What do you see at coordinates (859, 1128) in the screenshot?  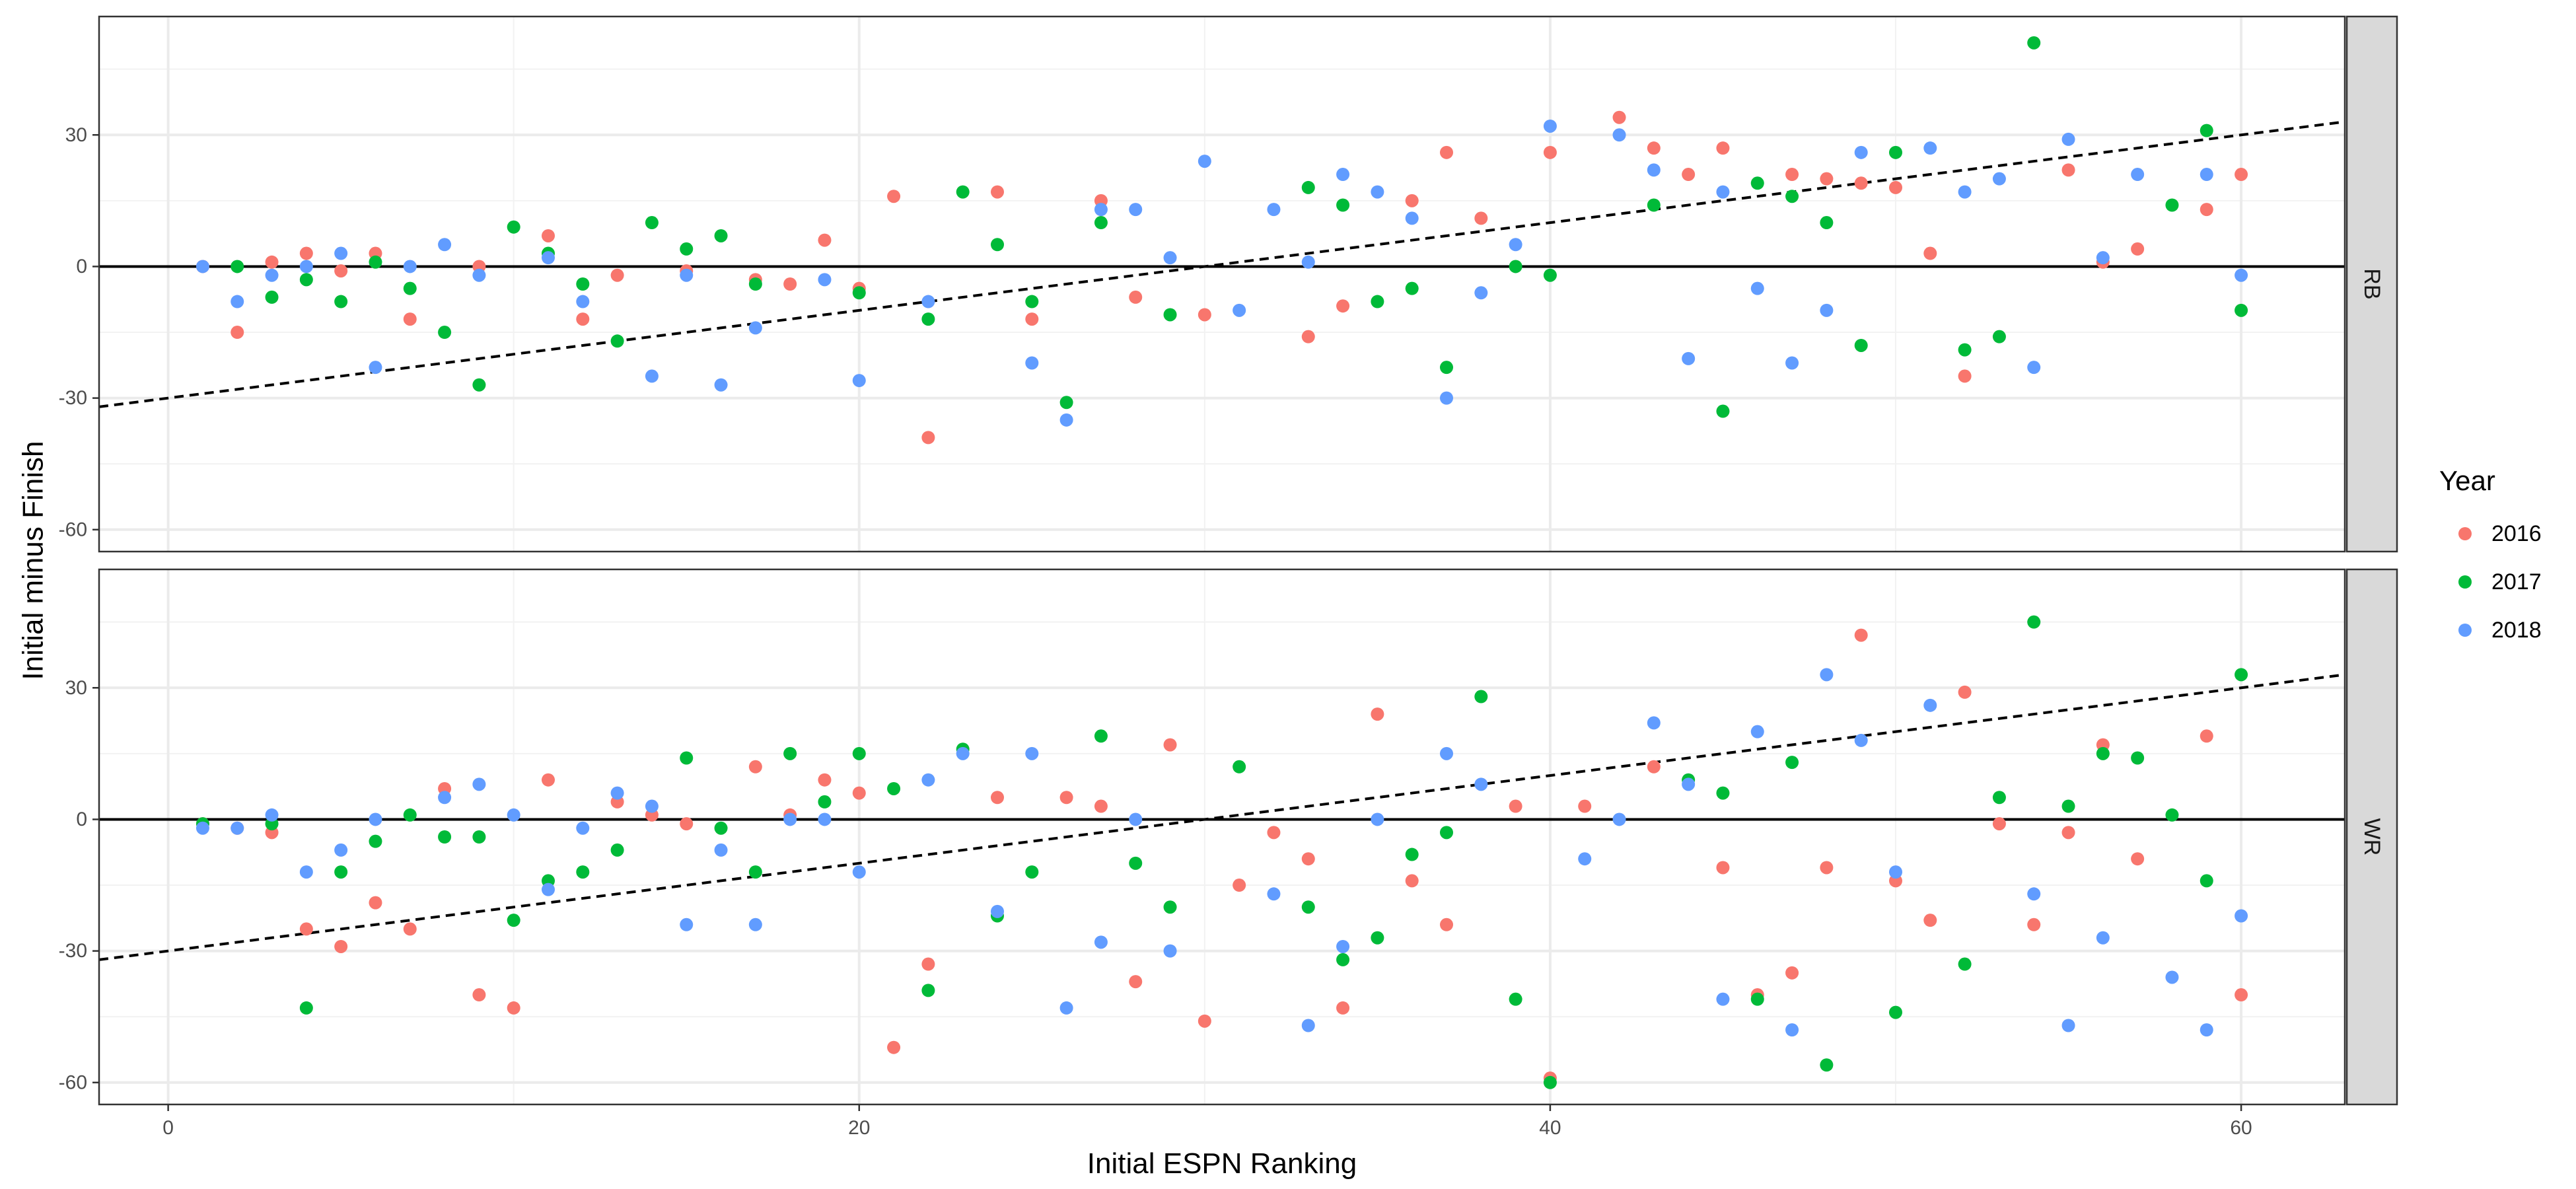 I see `x-tick-label: 20` at bounding box center [859, 1128].